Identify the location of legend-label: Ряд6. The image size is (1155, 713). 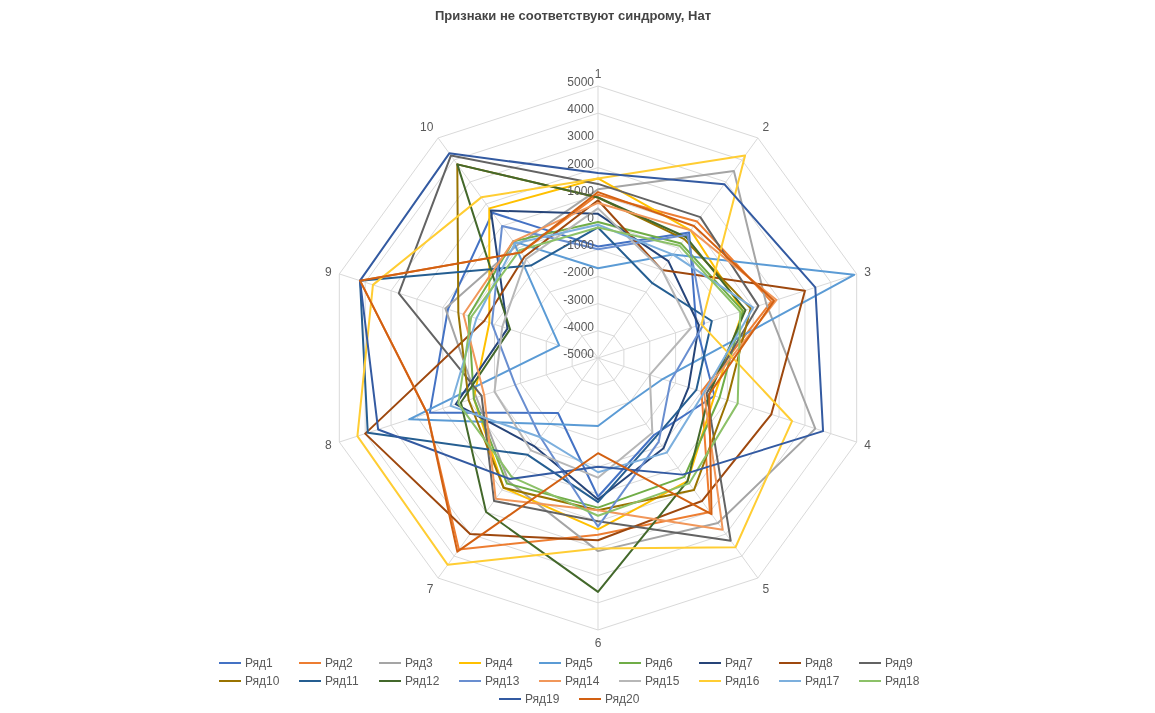
(659, 663).